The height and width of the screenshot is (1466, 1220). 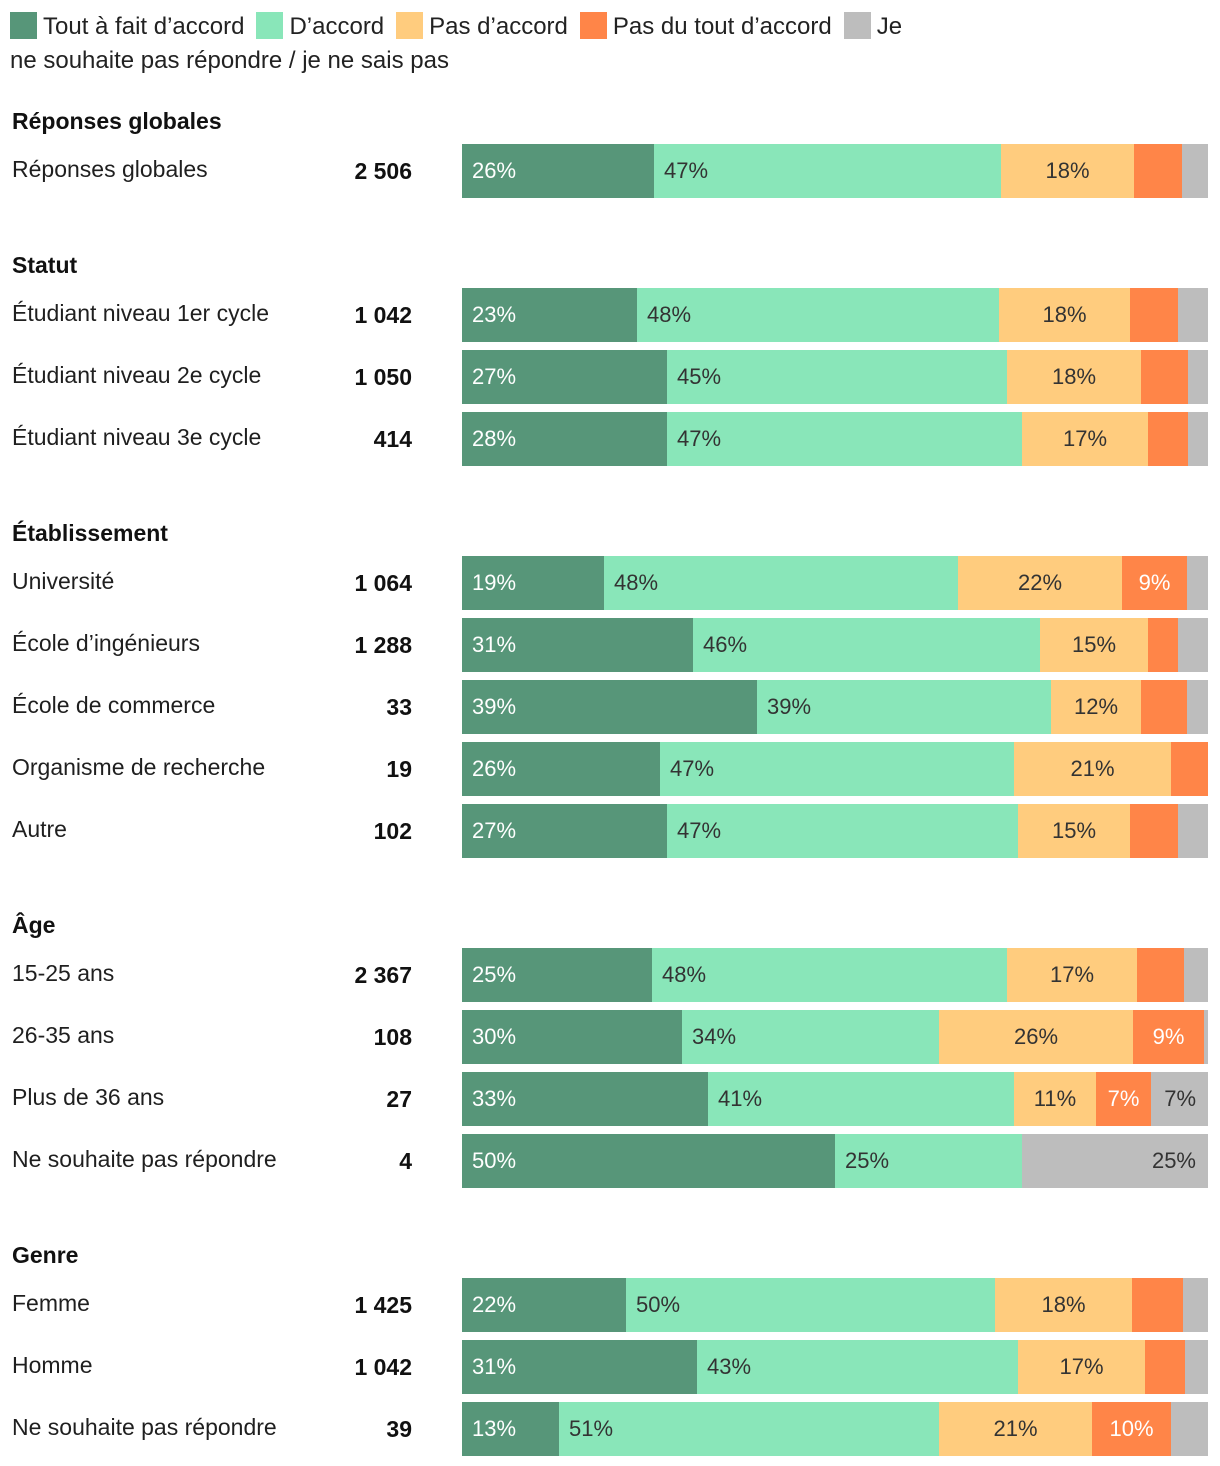 I want to click on bar-segment: 18%, so click(x=1067, y=171).